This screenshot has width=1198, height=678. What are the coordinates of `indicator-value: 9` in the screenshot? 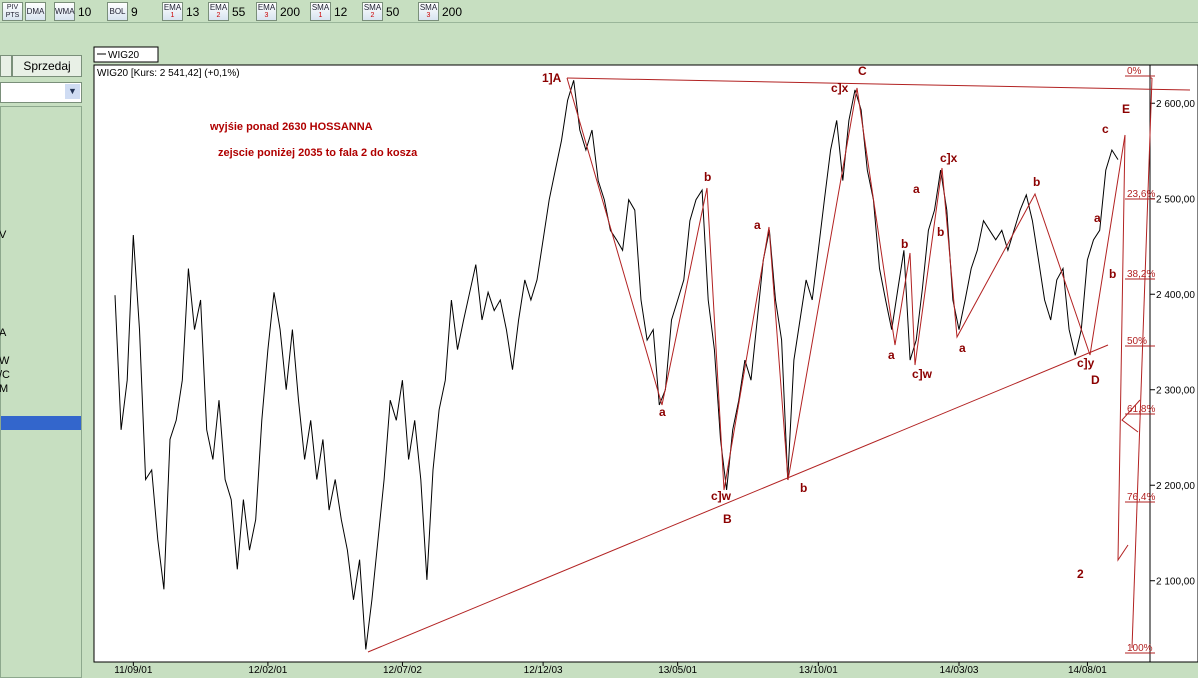 It's located at (134, 11).